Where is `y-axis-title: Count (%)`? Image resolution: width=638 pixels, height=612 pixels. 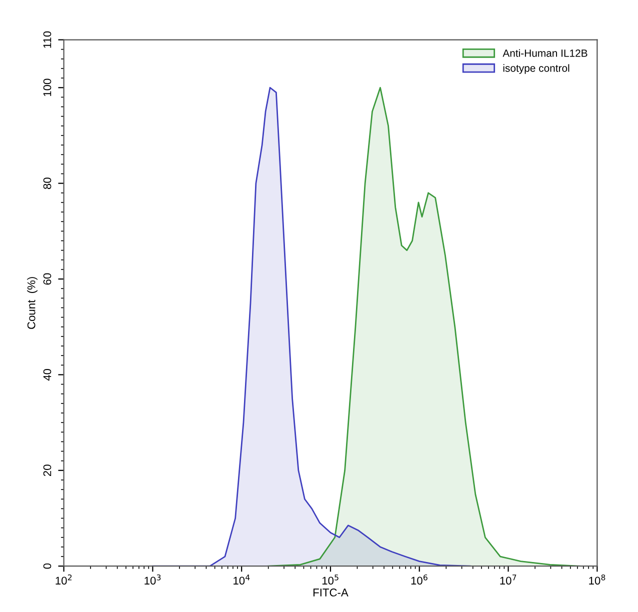 y-axis-title: Count (%) is located at coordinates (32, 303).